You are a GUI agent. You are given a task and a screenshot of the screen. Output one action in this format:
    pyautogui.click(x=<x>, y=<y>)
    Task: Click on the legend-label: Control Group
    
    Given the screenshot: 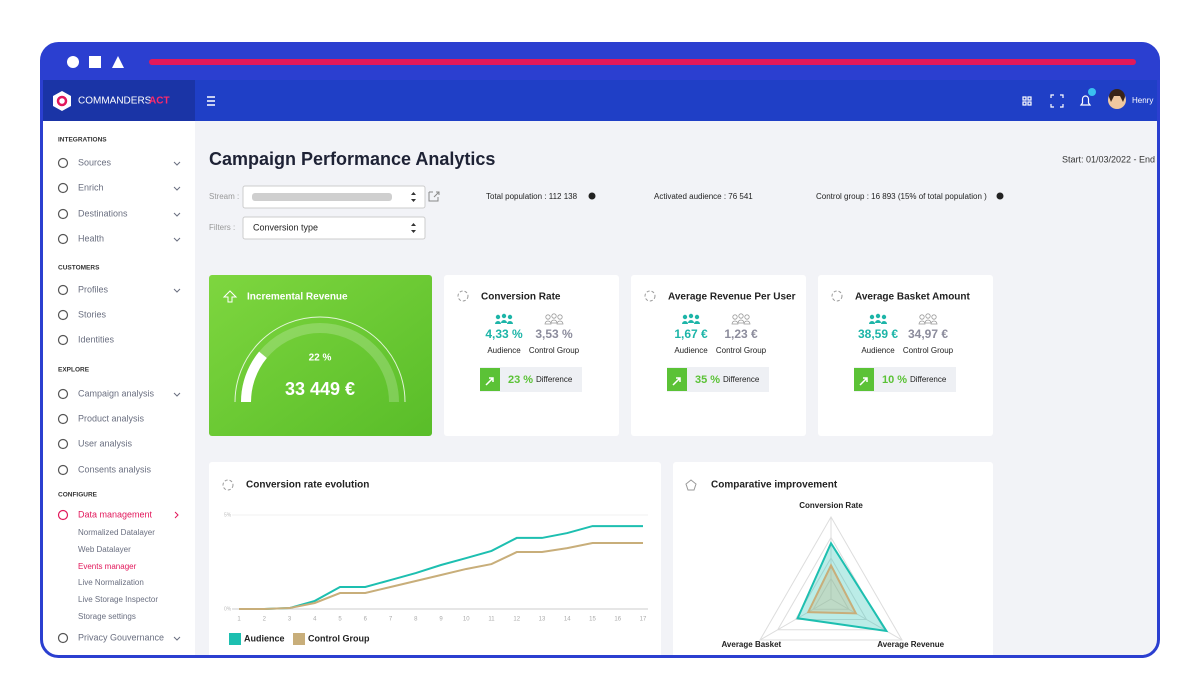 What is the action you would take?
    pyautogui.click(x=339, y=638)
    